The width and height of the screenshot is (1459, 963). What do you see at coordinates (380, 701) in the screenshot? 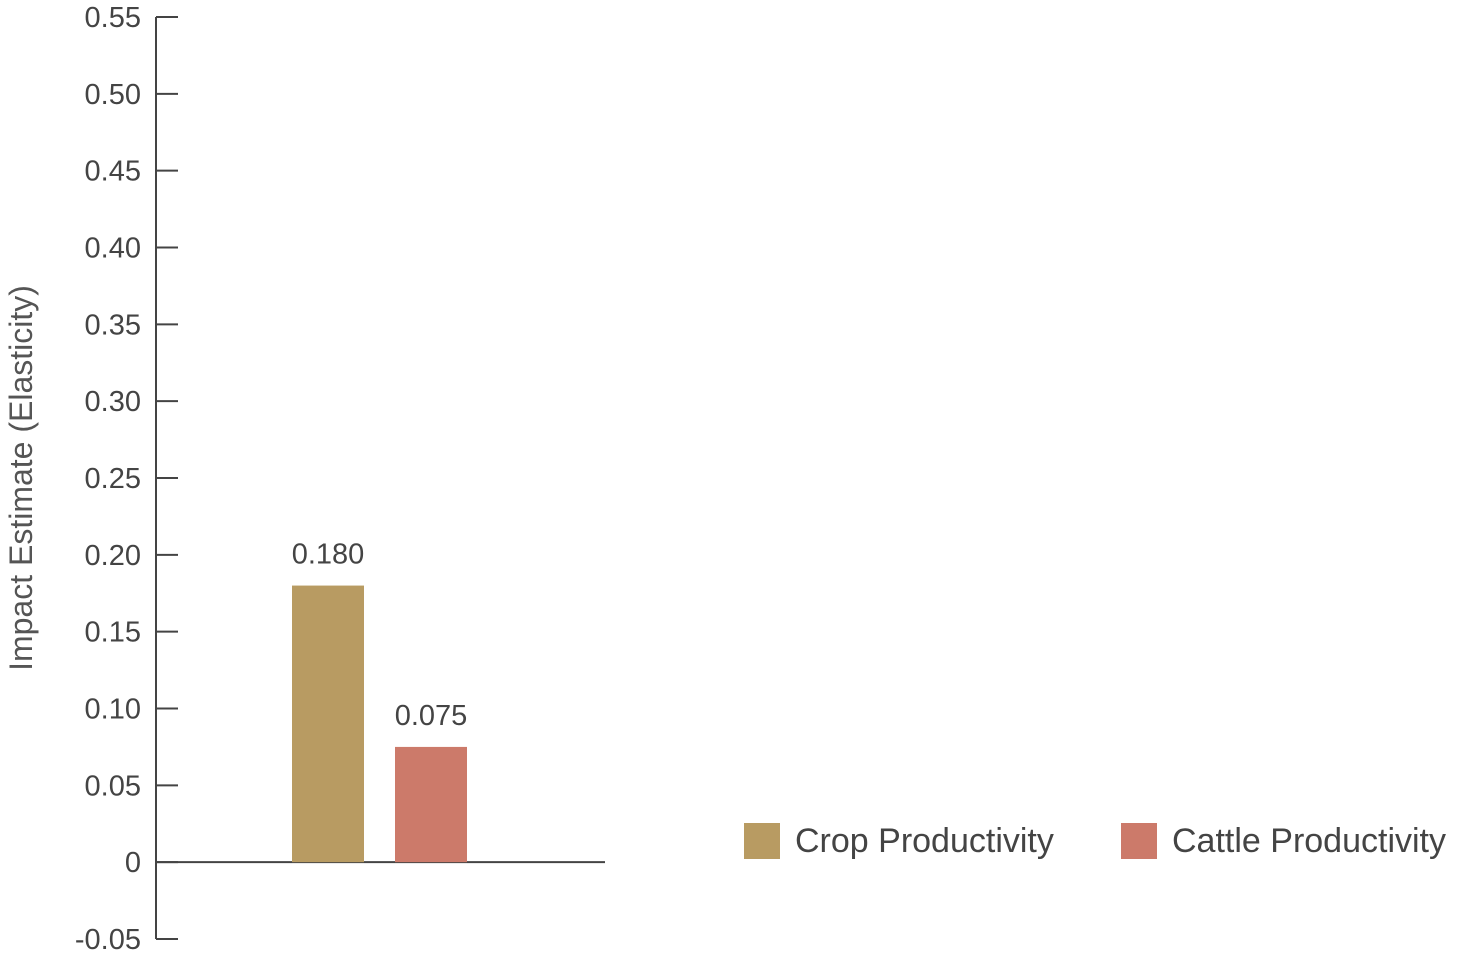
I see `bars: 0.180 0.075` at bounding box center [380, 701].